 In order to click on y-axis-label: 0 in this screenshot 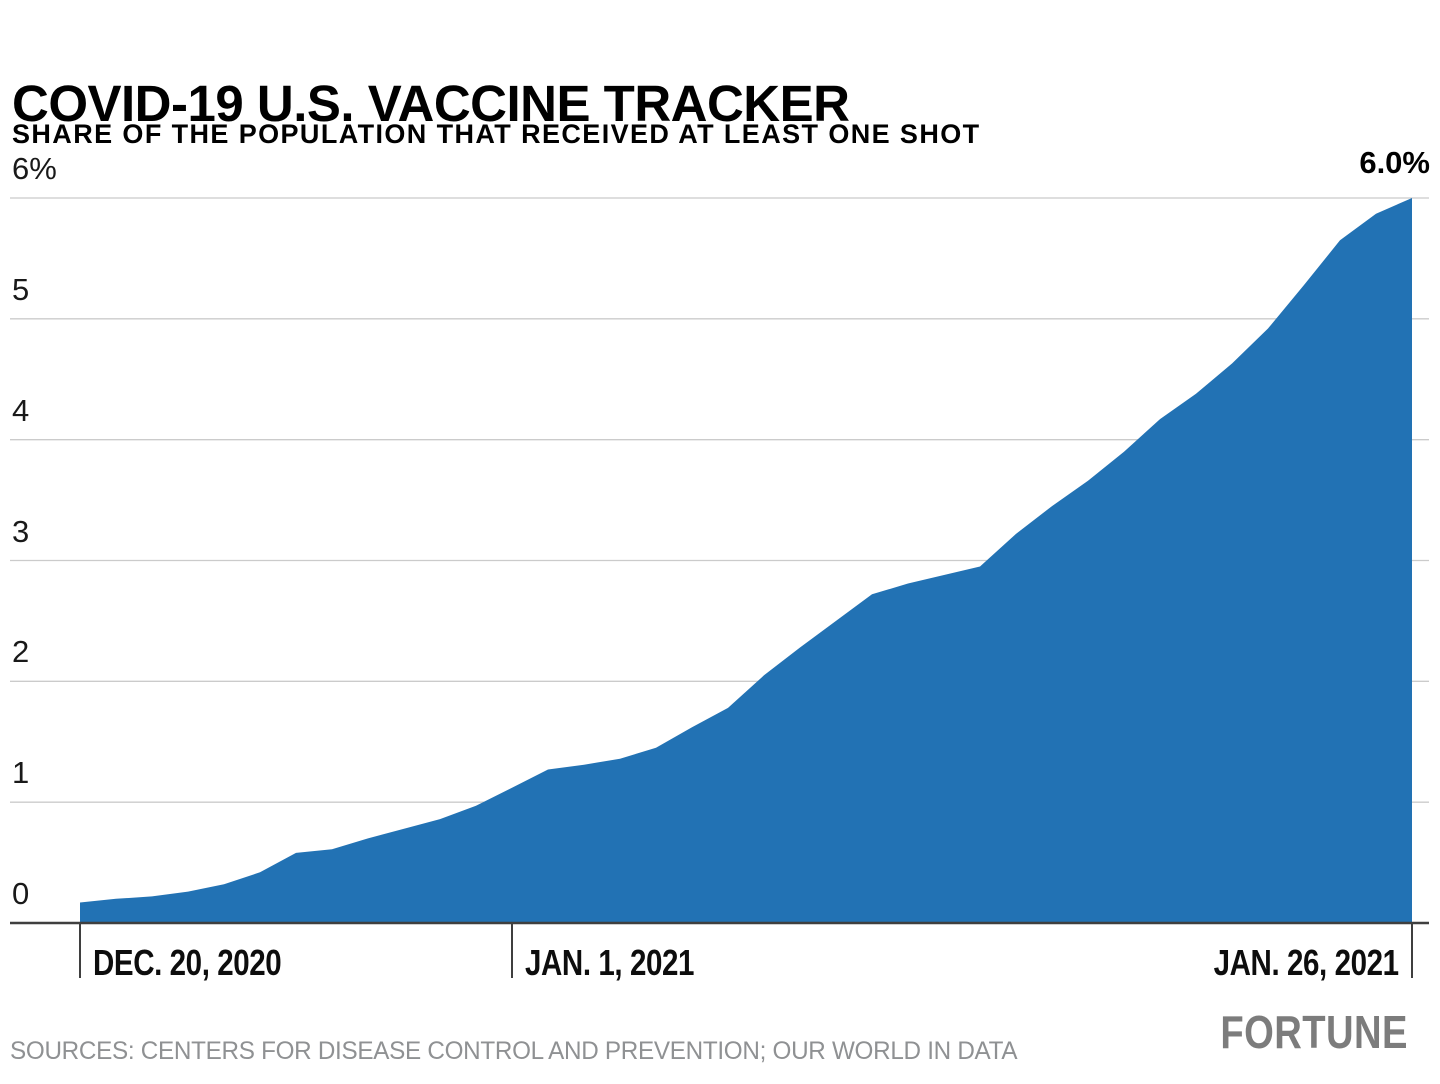, I will do `click(21, 893)`.